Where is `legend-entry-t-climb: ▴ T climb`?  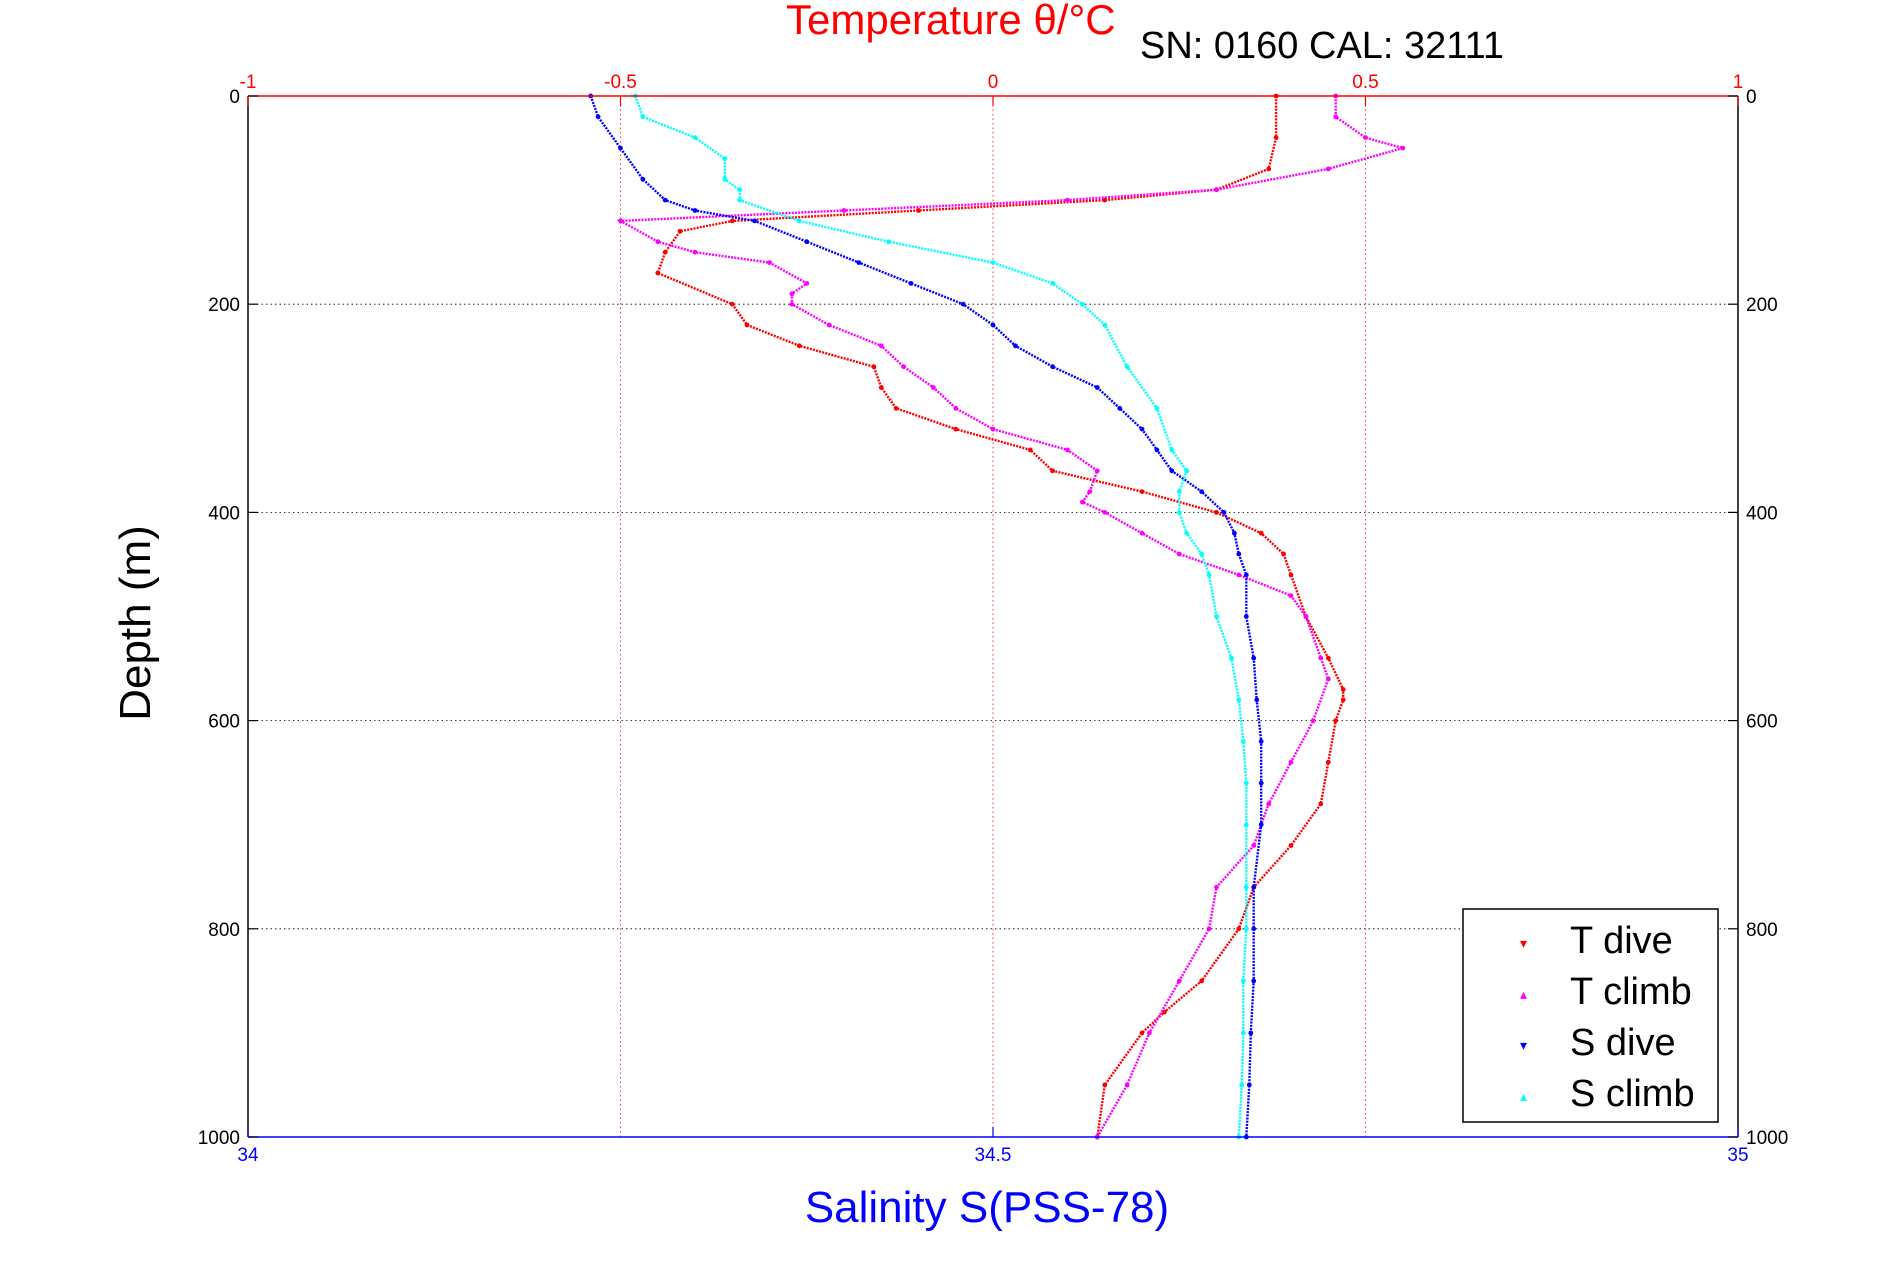 legend-entry-t-climb: ▴ T climb is located at coordinates (1606, 992).